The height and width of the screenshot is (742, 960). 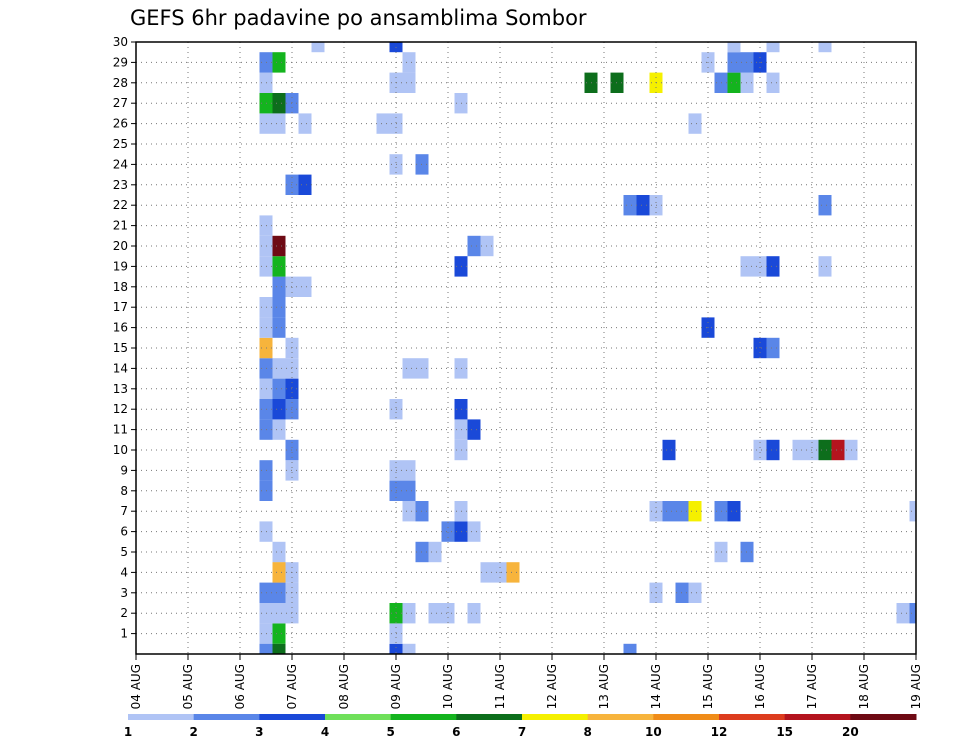 What do you see at coordinates (120, 62) in the screenshot?
I see `y-tick-label: 29` at bounding box center [120, 62].